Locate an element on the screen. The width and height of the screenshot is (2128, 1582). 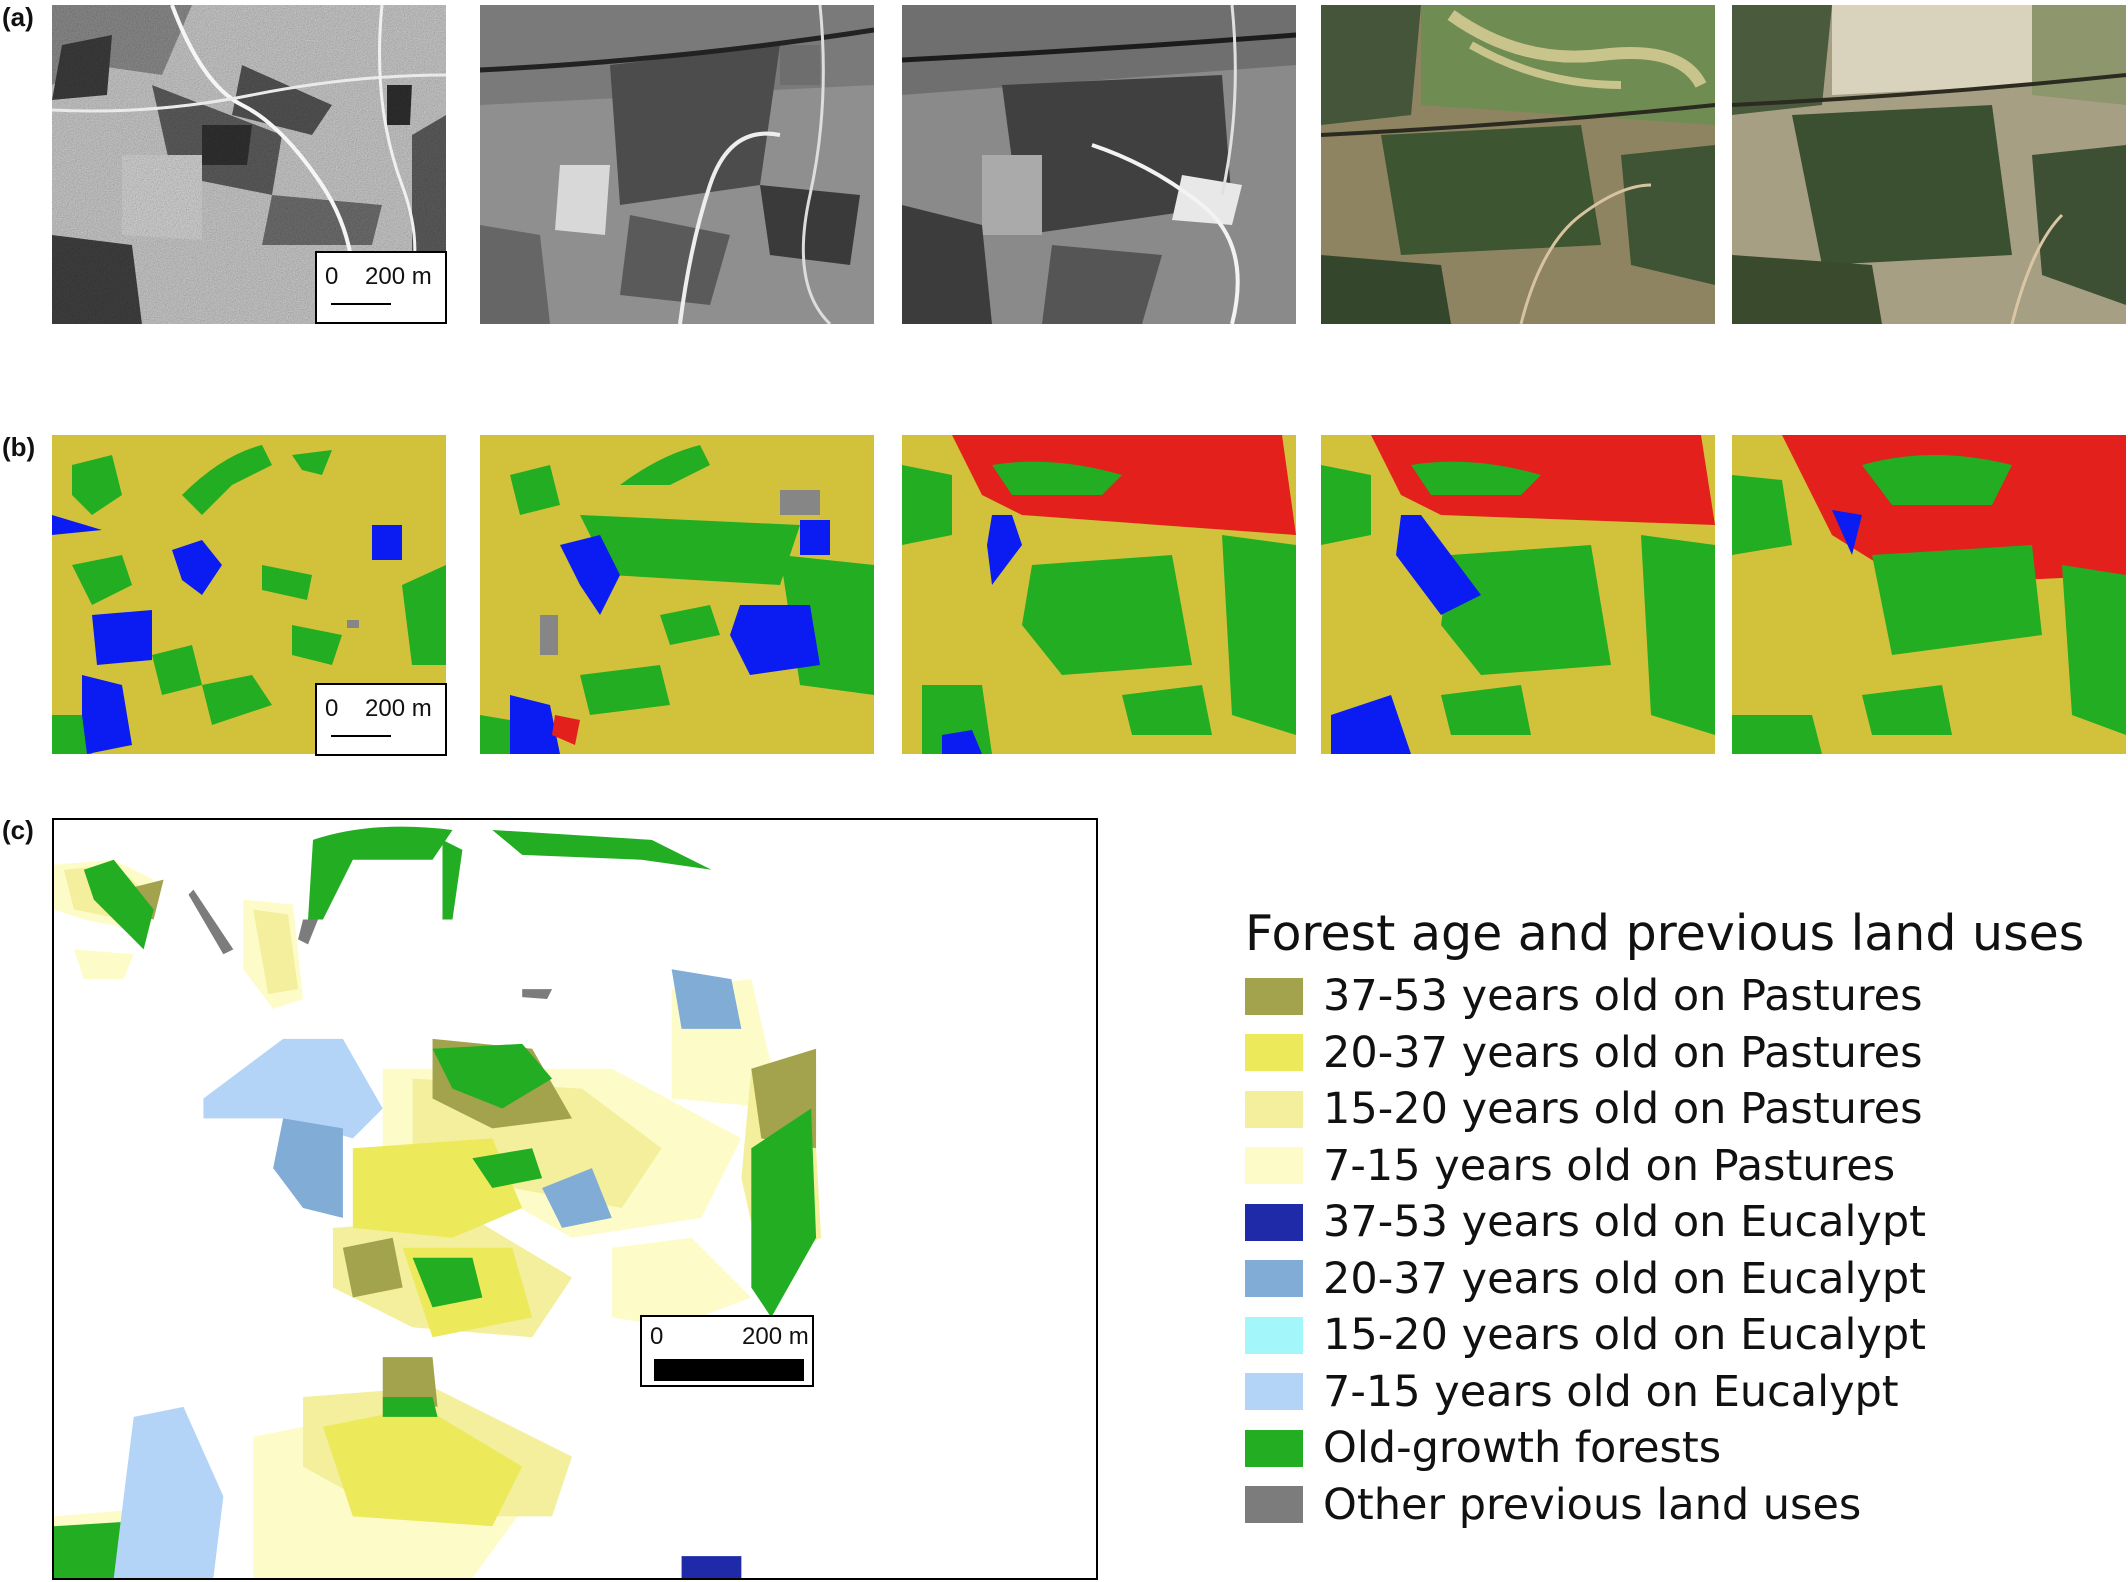
scalebar-a-distance: 200 m is located at coordinates (398, 276).